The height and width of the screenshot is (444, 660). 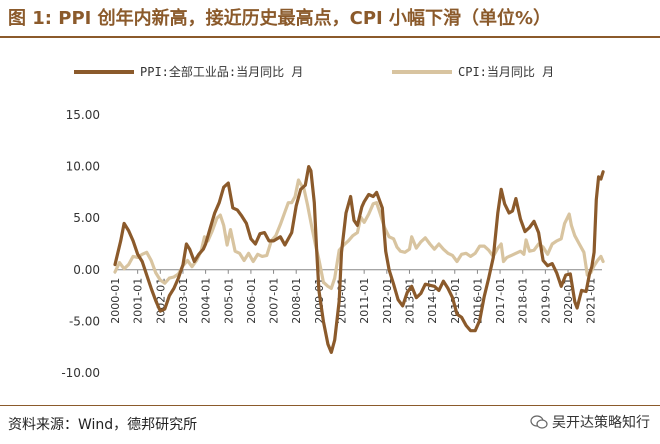 What do you see at coordinates (280, 18) in the screenshot?
I see `chart-title: 图 1: PPI 创年内新高，接近历史最高点，CPI 小幅下滑（单位%）` at bounding box center [280, 18].